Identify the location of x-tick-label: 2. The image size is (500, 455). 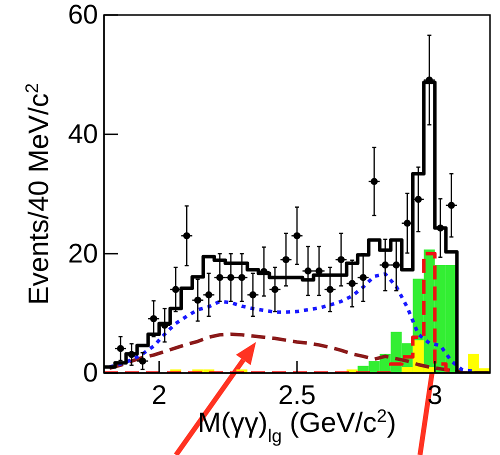
(159, 395).